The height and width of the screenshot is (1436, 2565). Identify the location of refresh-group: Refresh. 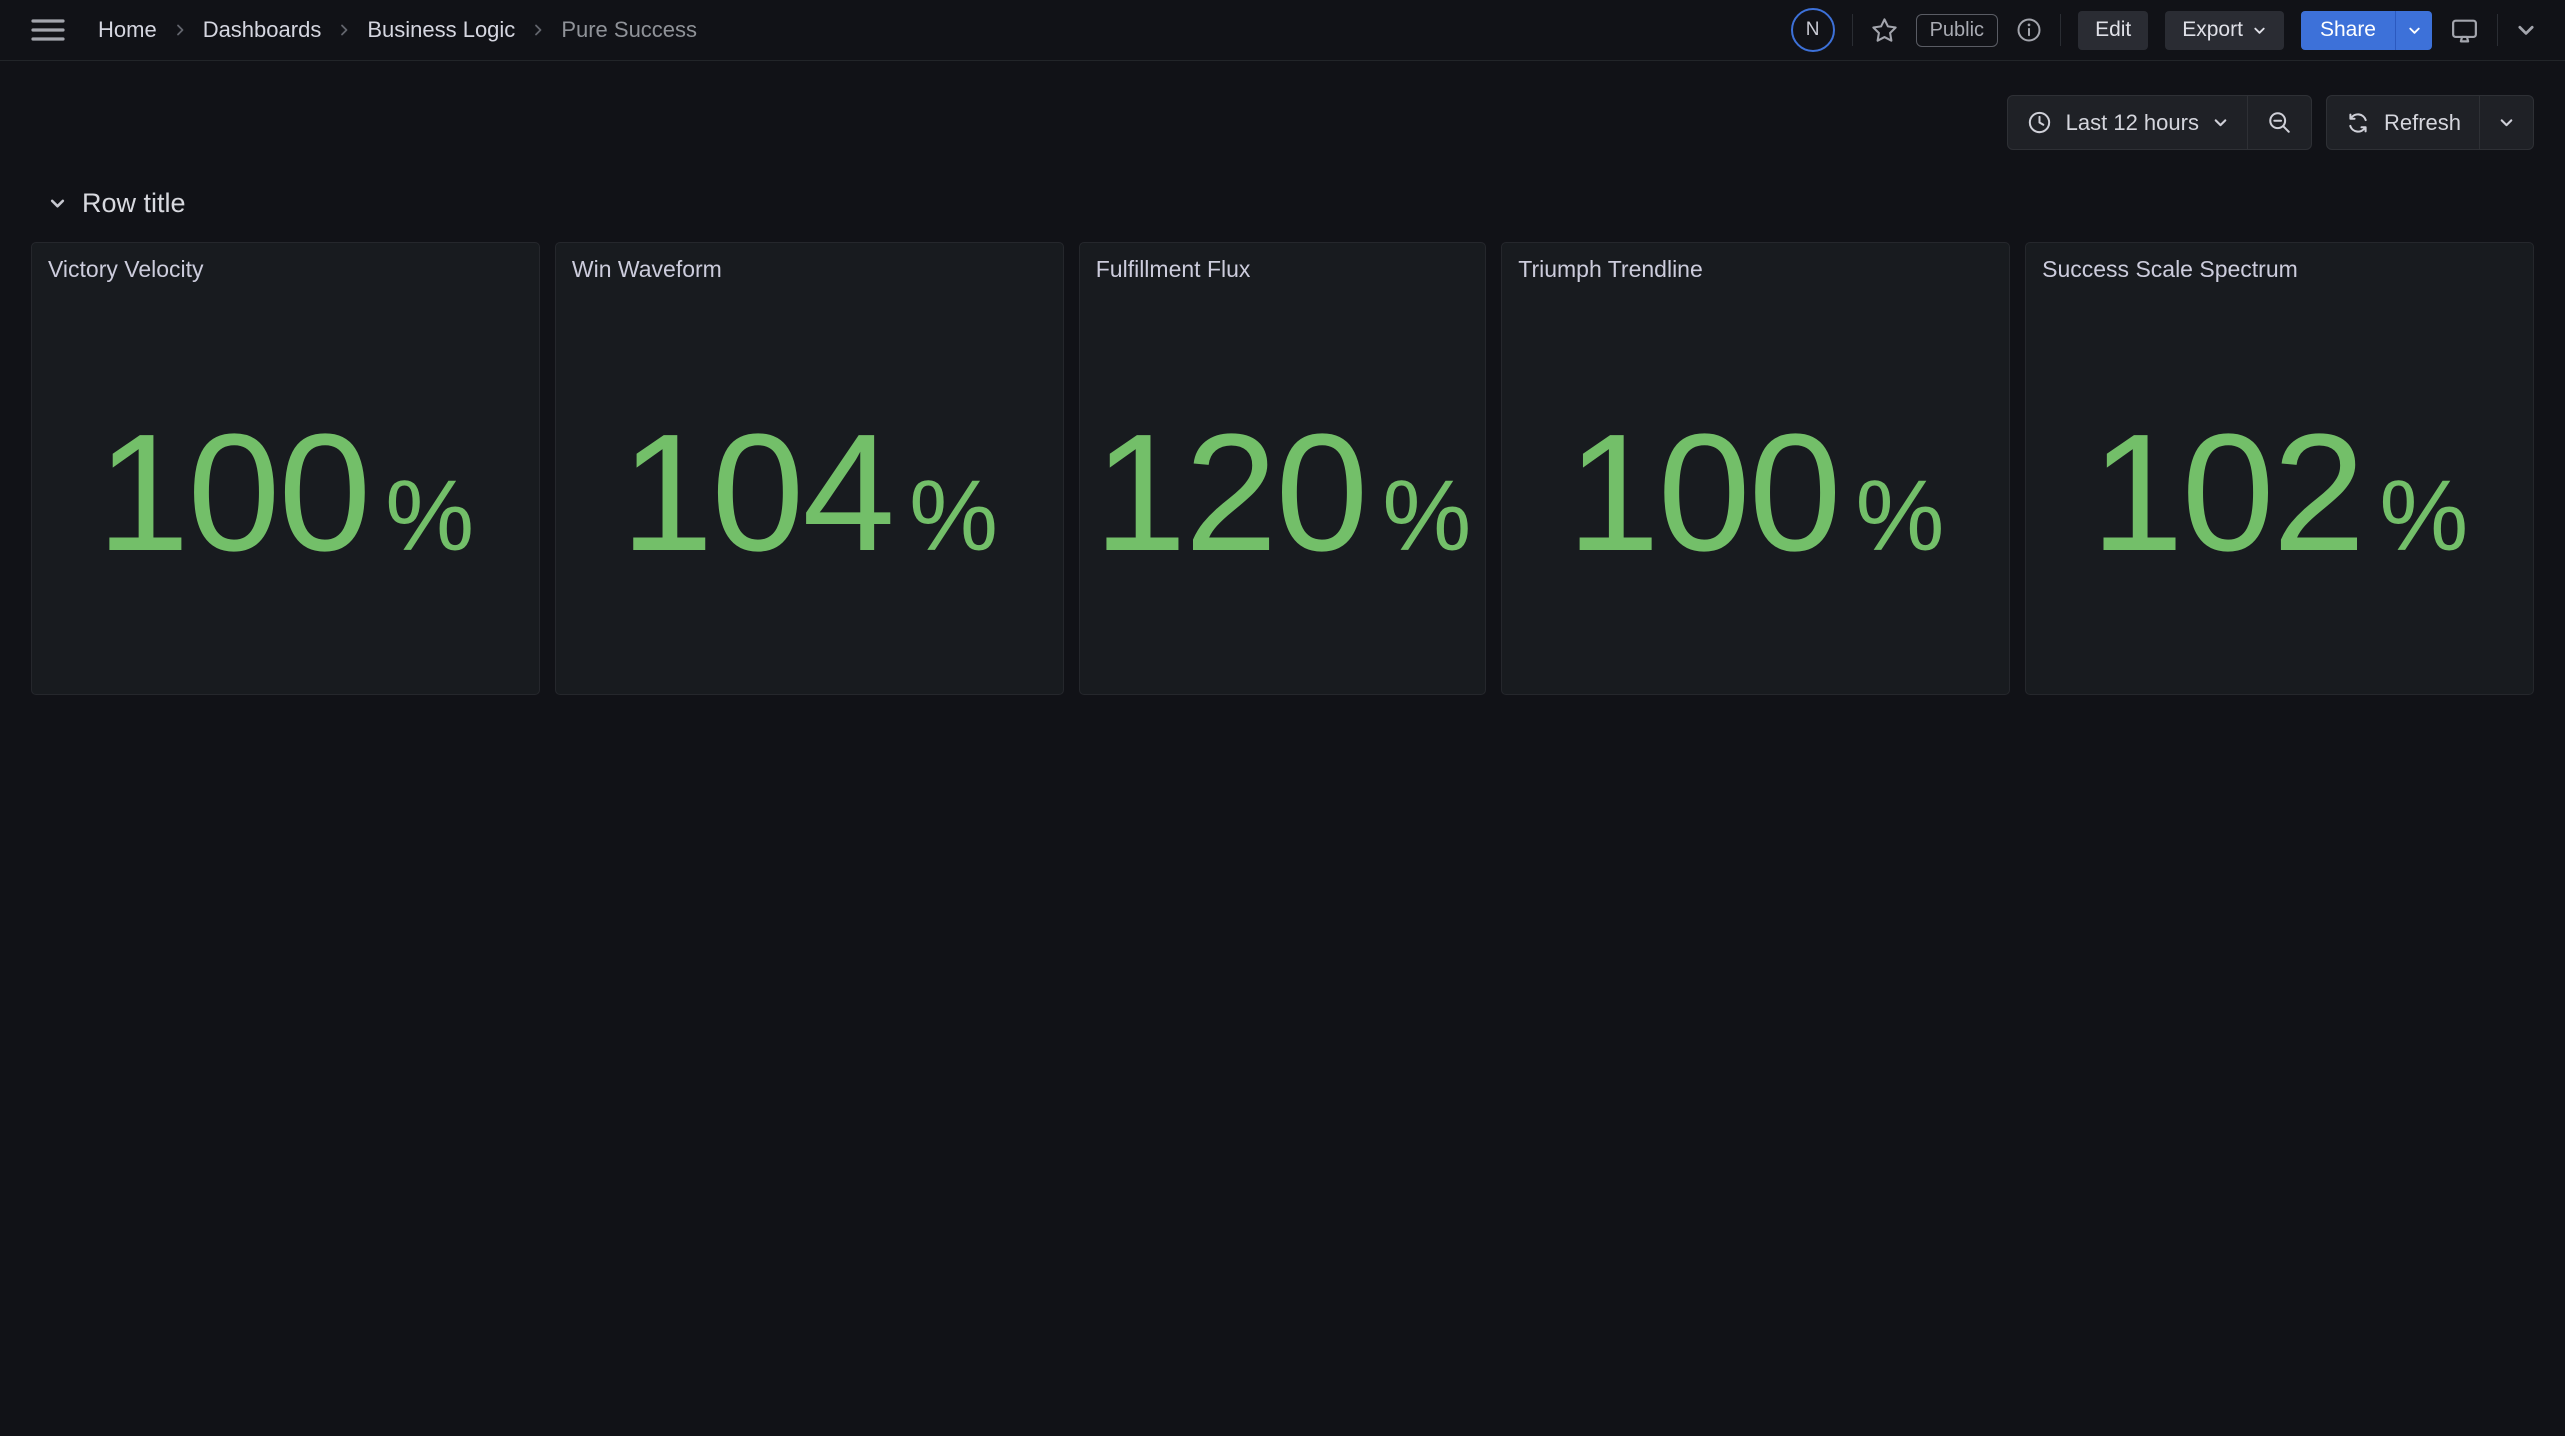
(2429, 122).